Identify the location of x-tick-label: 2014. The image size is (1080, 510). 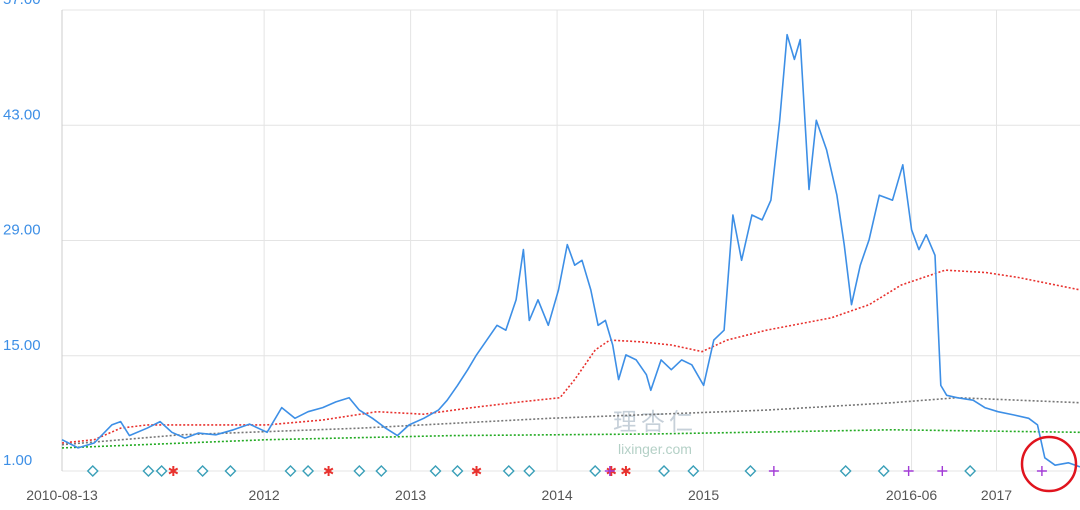
(557, 495).